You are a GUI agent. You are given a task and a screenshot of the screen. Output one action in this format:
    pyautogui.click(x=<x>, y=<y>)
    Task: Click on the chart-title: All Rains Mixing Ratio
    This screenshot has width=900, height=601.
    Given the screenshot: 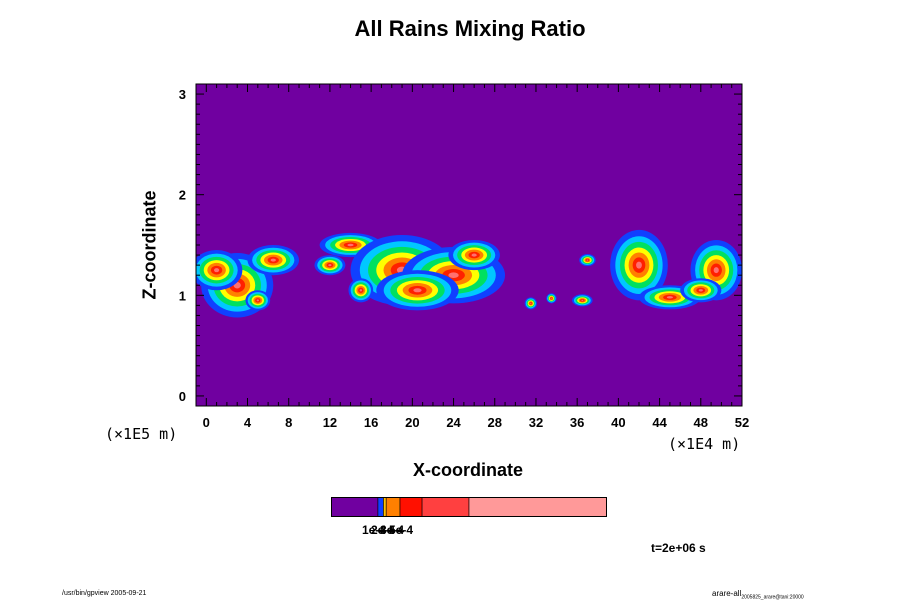 What is the action you would take?
    pyautogui.click(x=470, y=28)
    